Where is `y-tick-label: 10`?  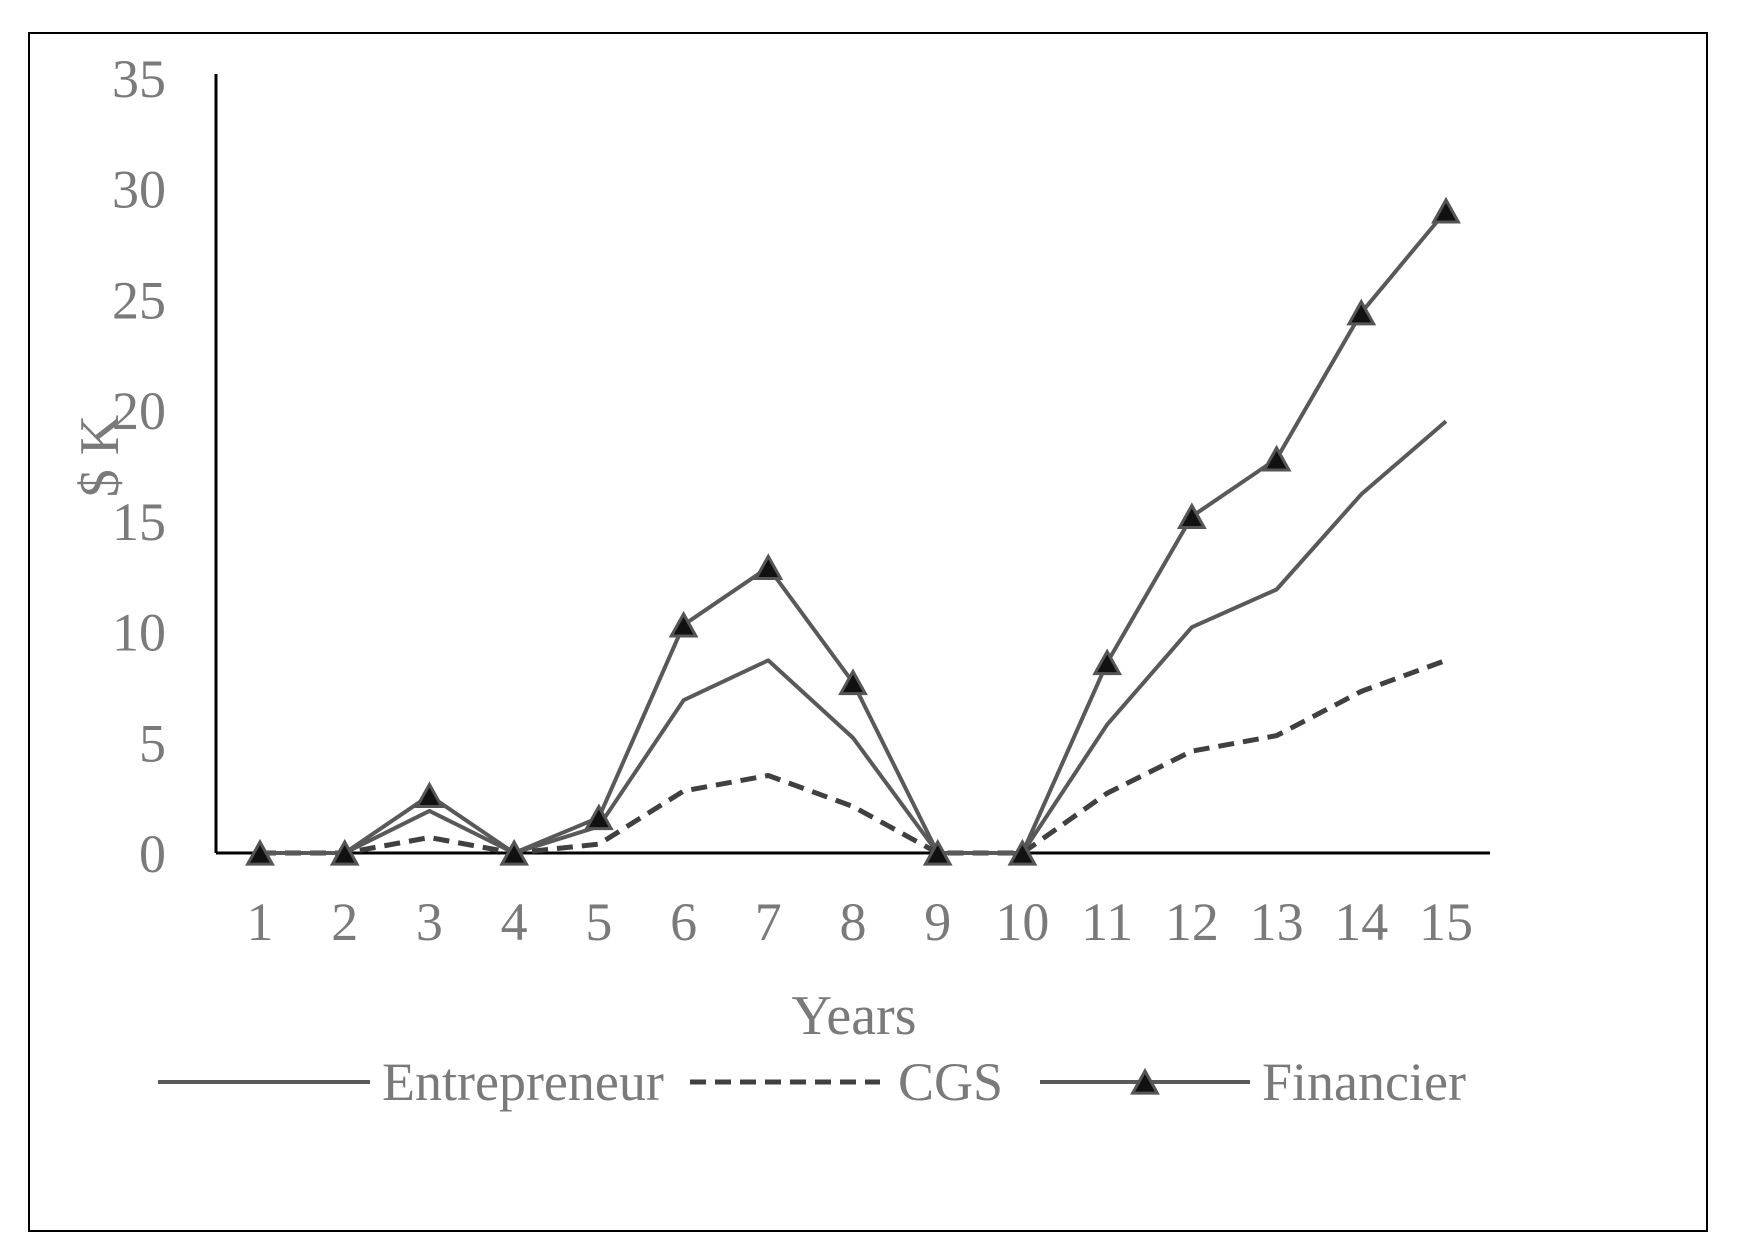
y-tick-label: 10 is located at coordinates (139, 633).